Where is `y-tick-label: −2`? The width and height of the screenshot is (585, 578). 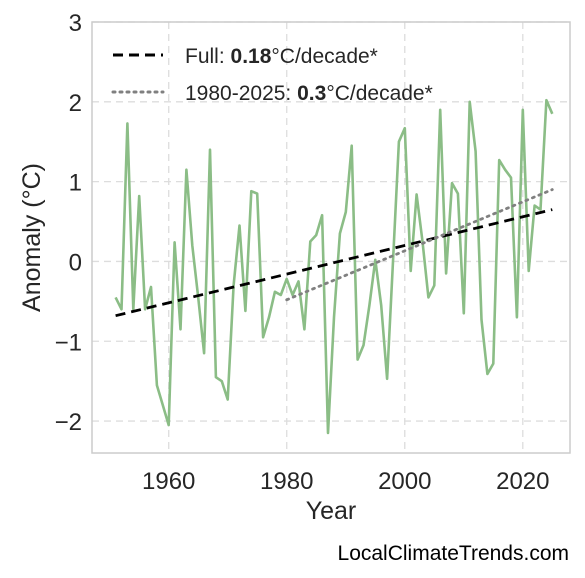 y-tick-label: −2 is located at coordinates (68, 422).